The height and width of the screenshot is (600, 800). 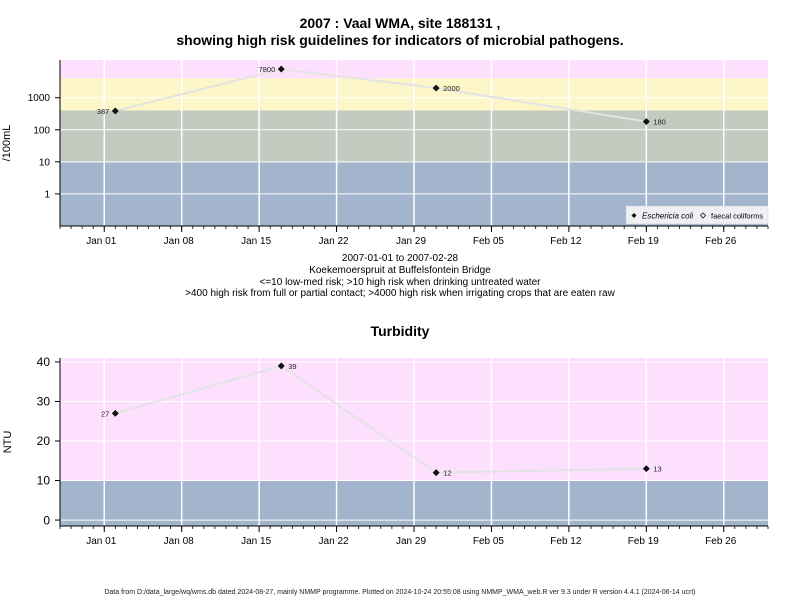 I want to click on chart1-ytick-label-2: 100, so click(x=41, y=130).